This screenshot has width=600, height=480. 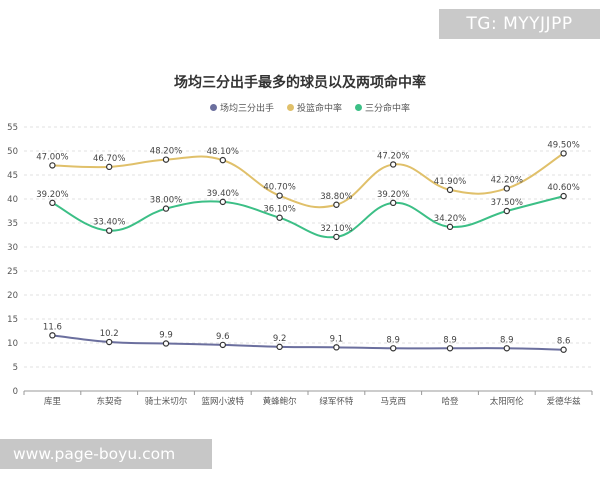 What do you see at coordinates (12, 296) in the screenshot?
I see `y-tick-label: 20` at bounding box center [12, 296].